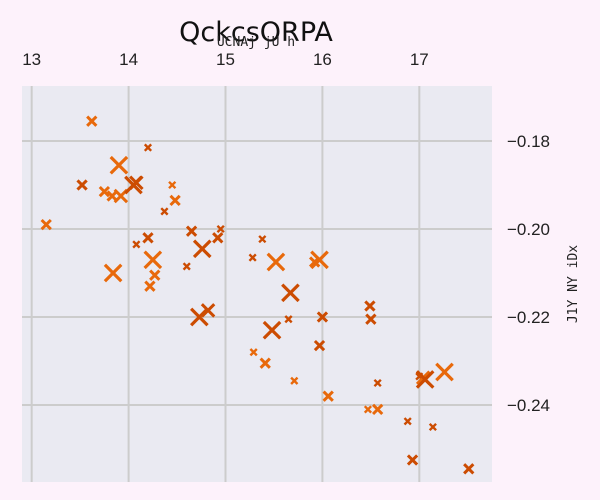  Describe the element at coordinates (322, 59) in the screenshot. I see `x-tick-label: 16` at that location.